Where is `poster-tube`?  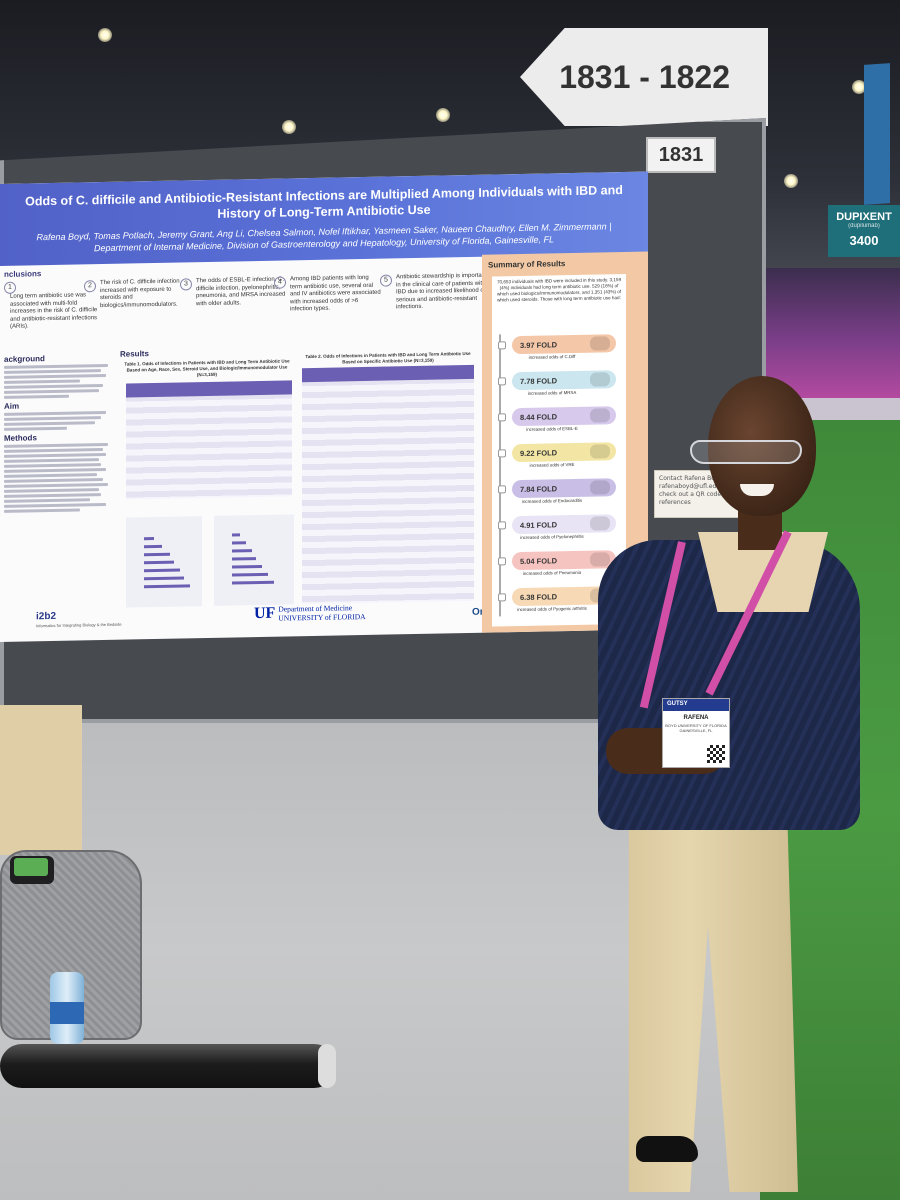
poster-tube is located at coordinates (168, 1066).